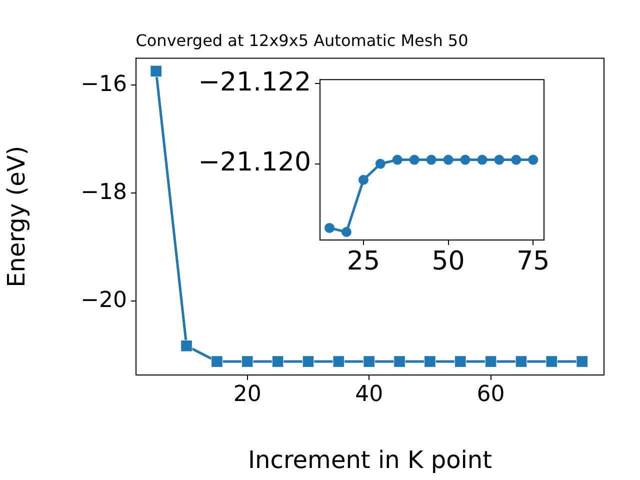 This screenshot has width=640, height=480. Describe the element at coordinates (247, 394) in the screenshot. I see `x-tick-label: 20` at that location.